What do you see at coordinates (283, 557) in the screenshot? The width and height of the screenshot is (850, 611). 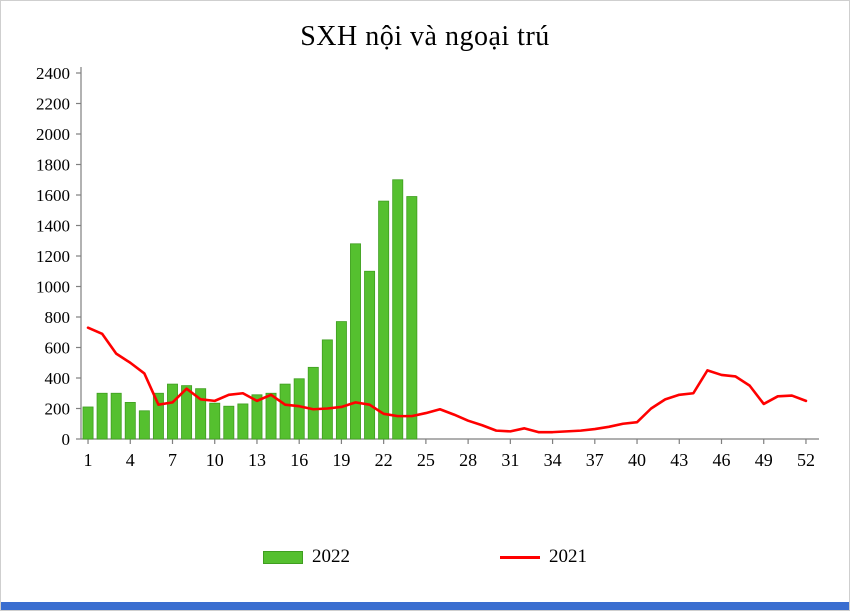 I see `legend-bar-swatch-icon` at bounding box center [283, 557].